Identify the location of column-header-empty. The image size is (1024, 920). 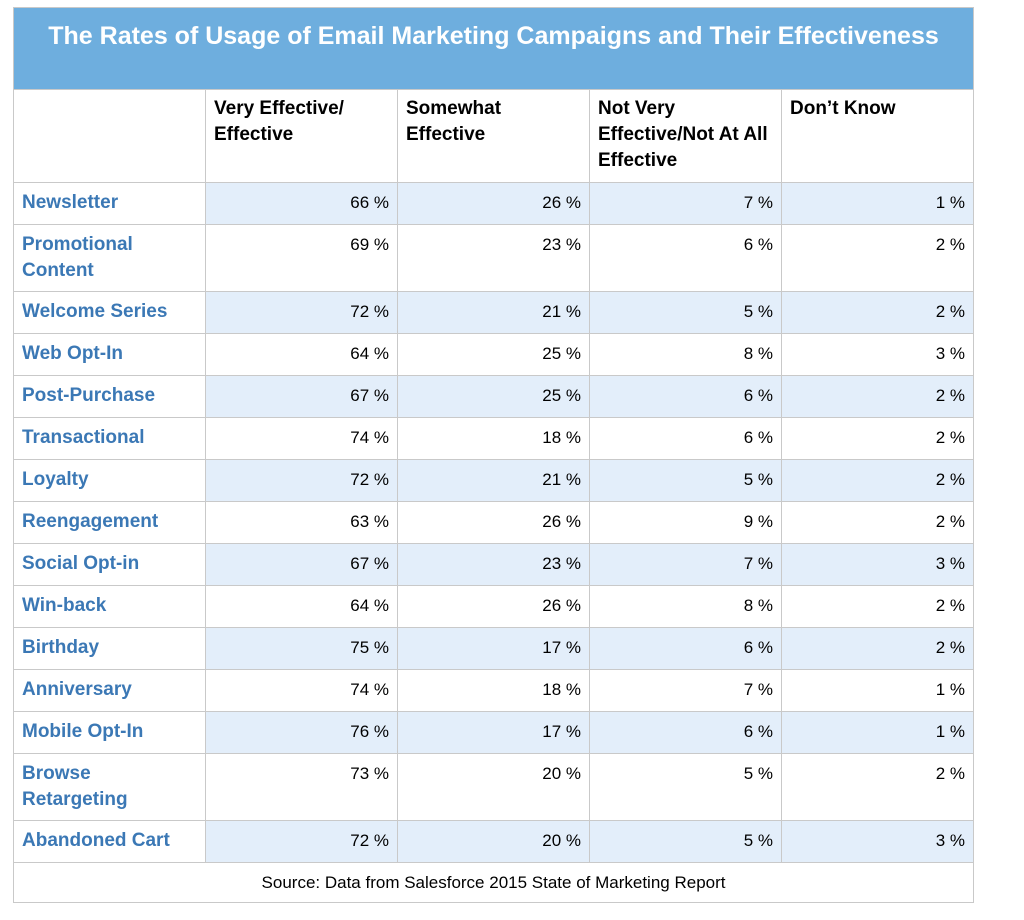
(109, 136).